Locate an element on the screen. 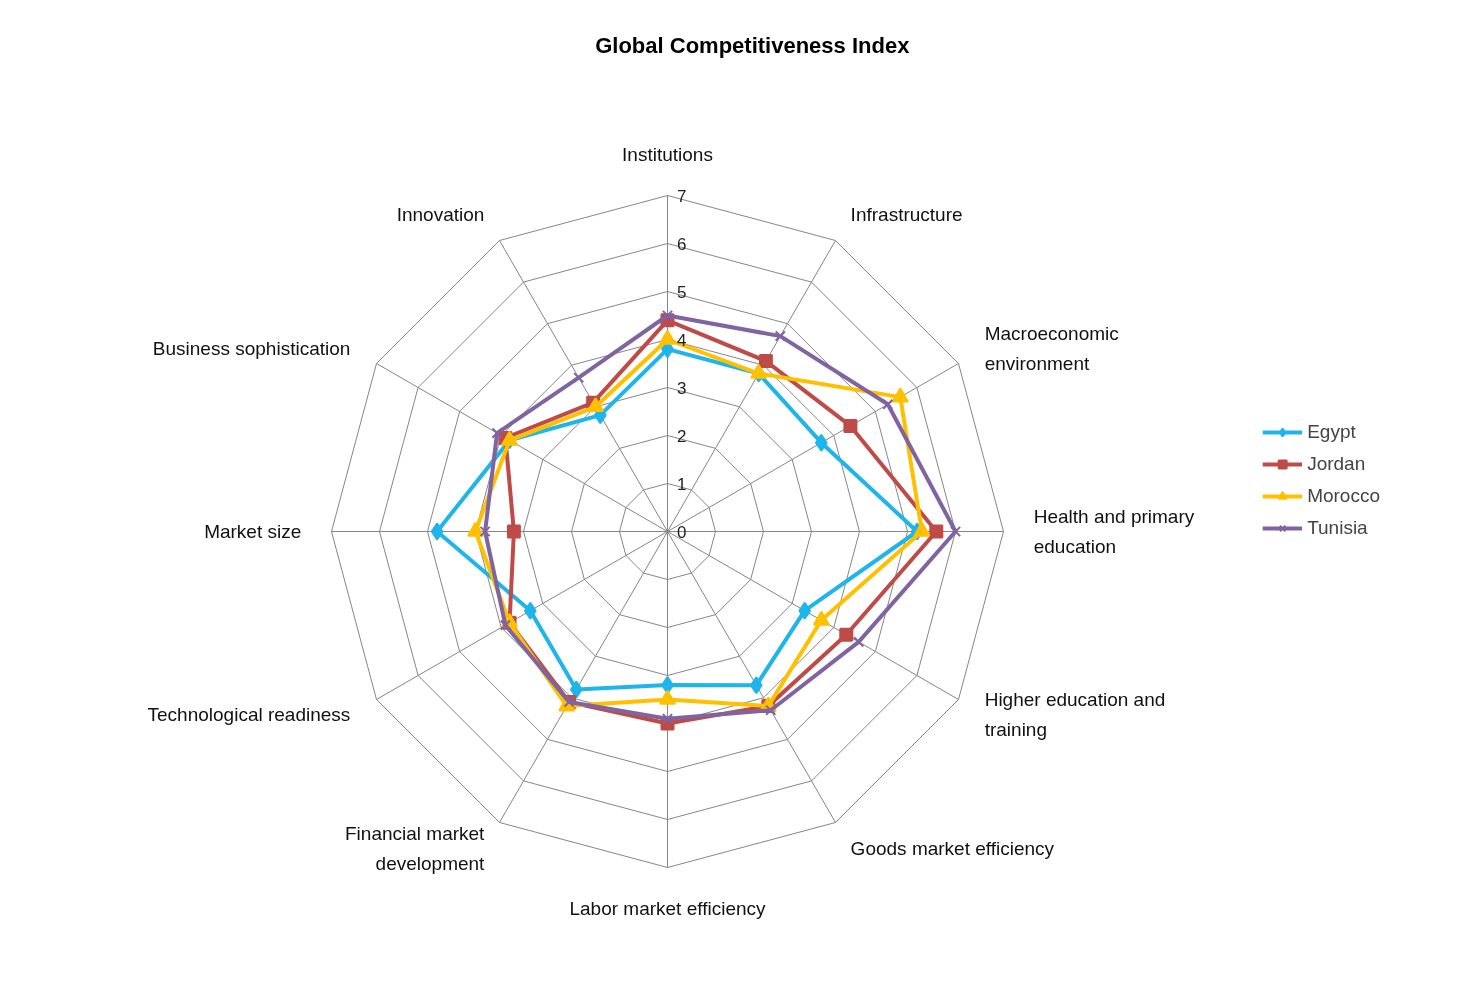 The height and width of the screenshot is (991, 1479). y-tick-label: 5 is located at coordinates (682, 292).